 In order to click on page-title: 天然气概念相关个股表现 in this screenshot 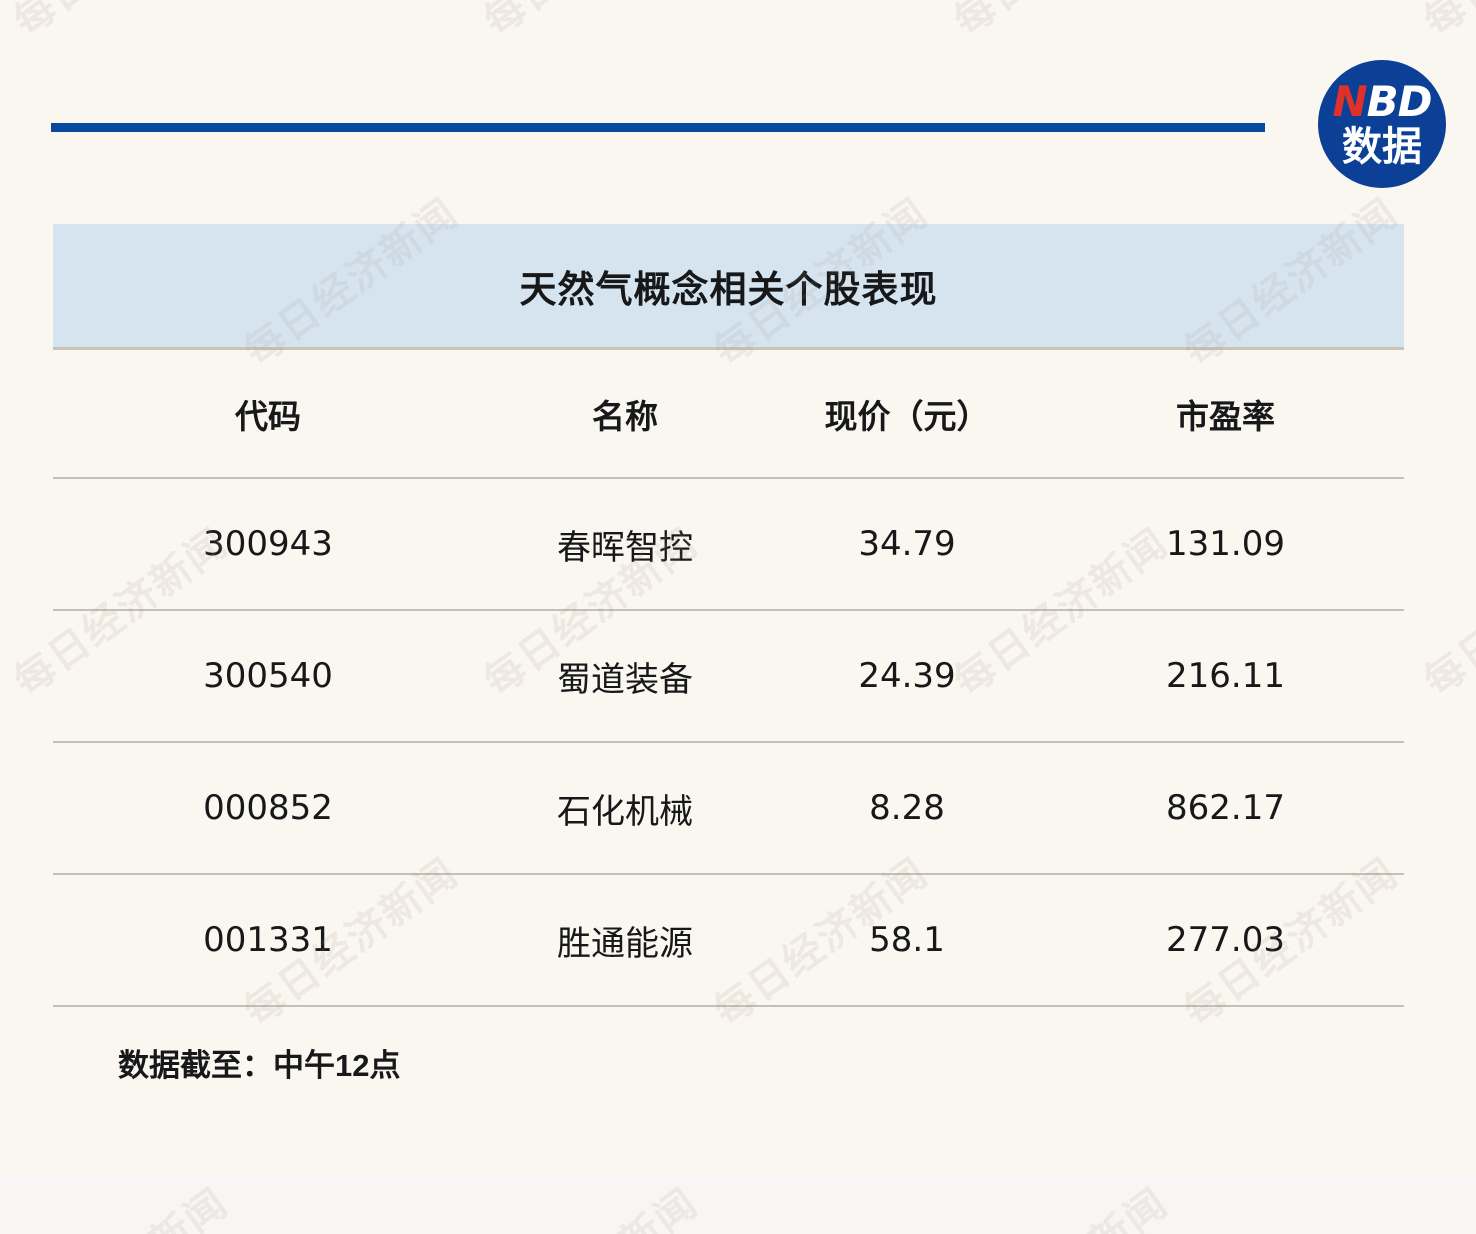, I will do `click(728, 289)`.